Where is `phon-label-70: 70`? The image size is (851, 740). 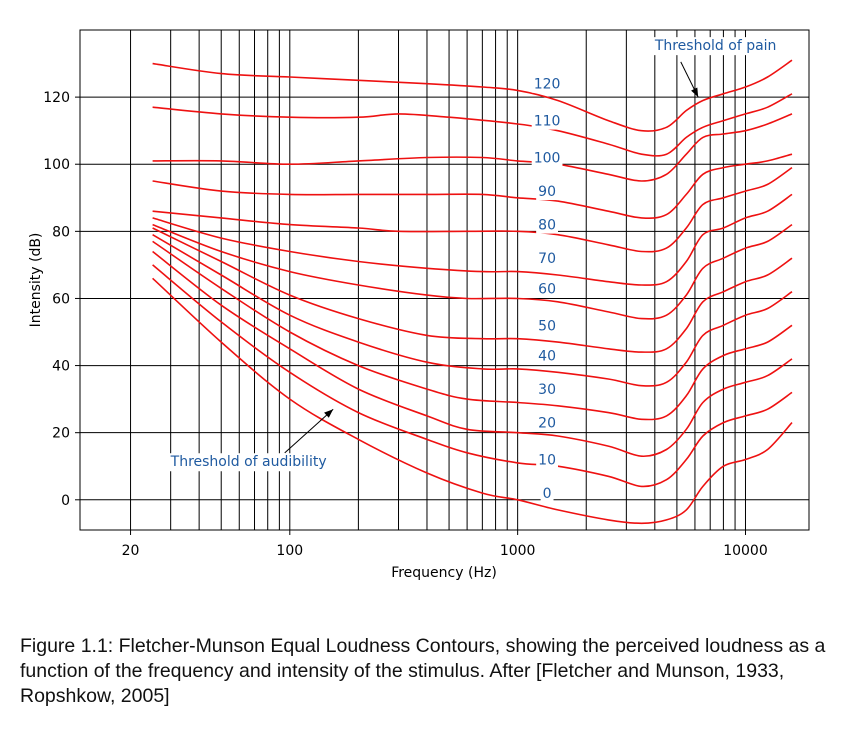 phon-label-70: 70 is located at coordinates (547, 259).